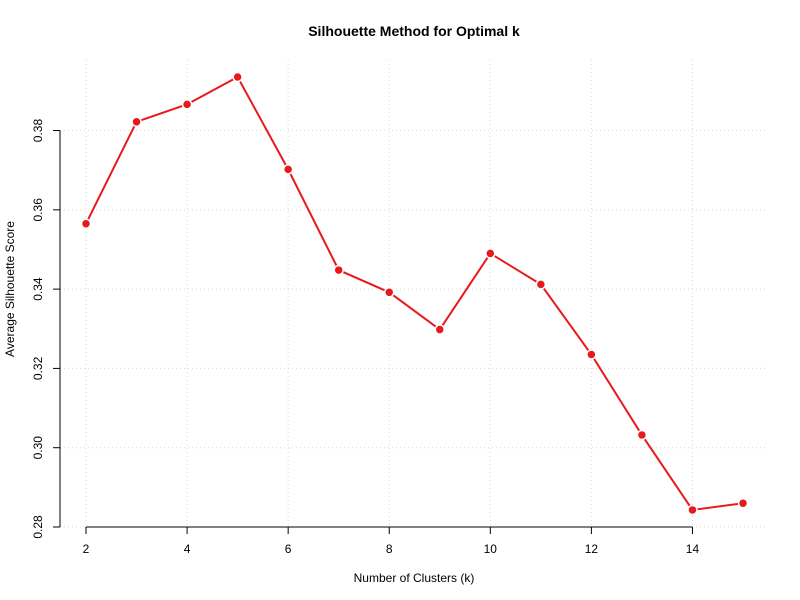 This screenshot has height=600, width=800. Describe the element at coordinates (38, 527) in the screenshot. I see `y-tick-label: 0.28` at that location.